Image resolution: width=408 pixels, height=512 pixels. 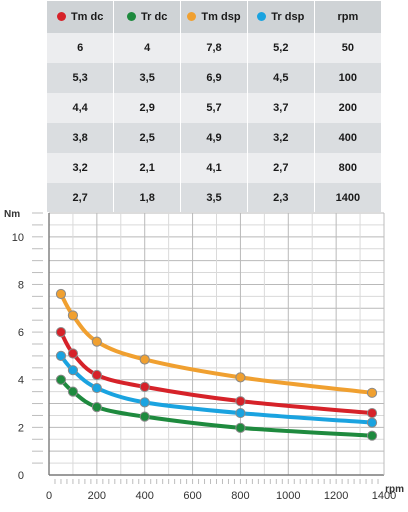 I want to click on table-row: 2,7 1,8 3,5 2,3 1400, so click(x=214, y=197).